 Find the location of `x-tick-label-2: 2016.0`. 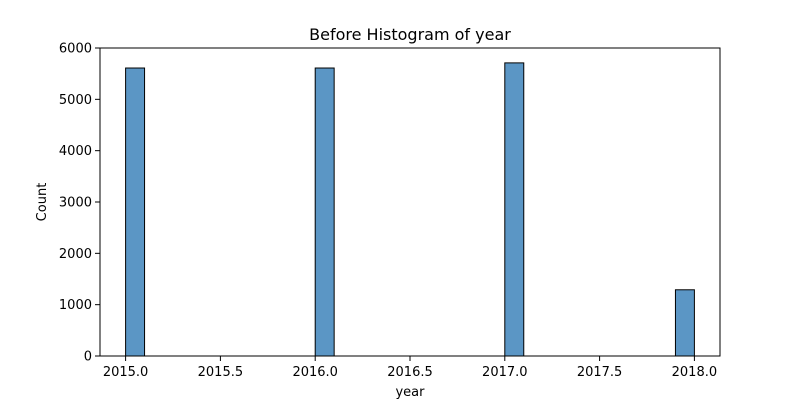

x-tick-label-2: 2016.0 is located at coordinates (315, 372).